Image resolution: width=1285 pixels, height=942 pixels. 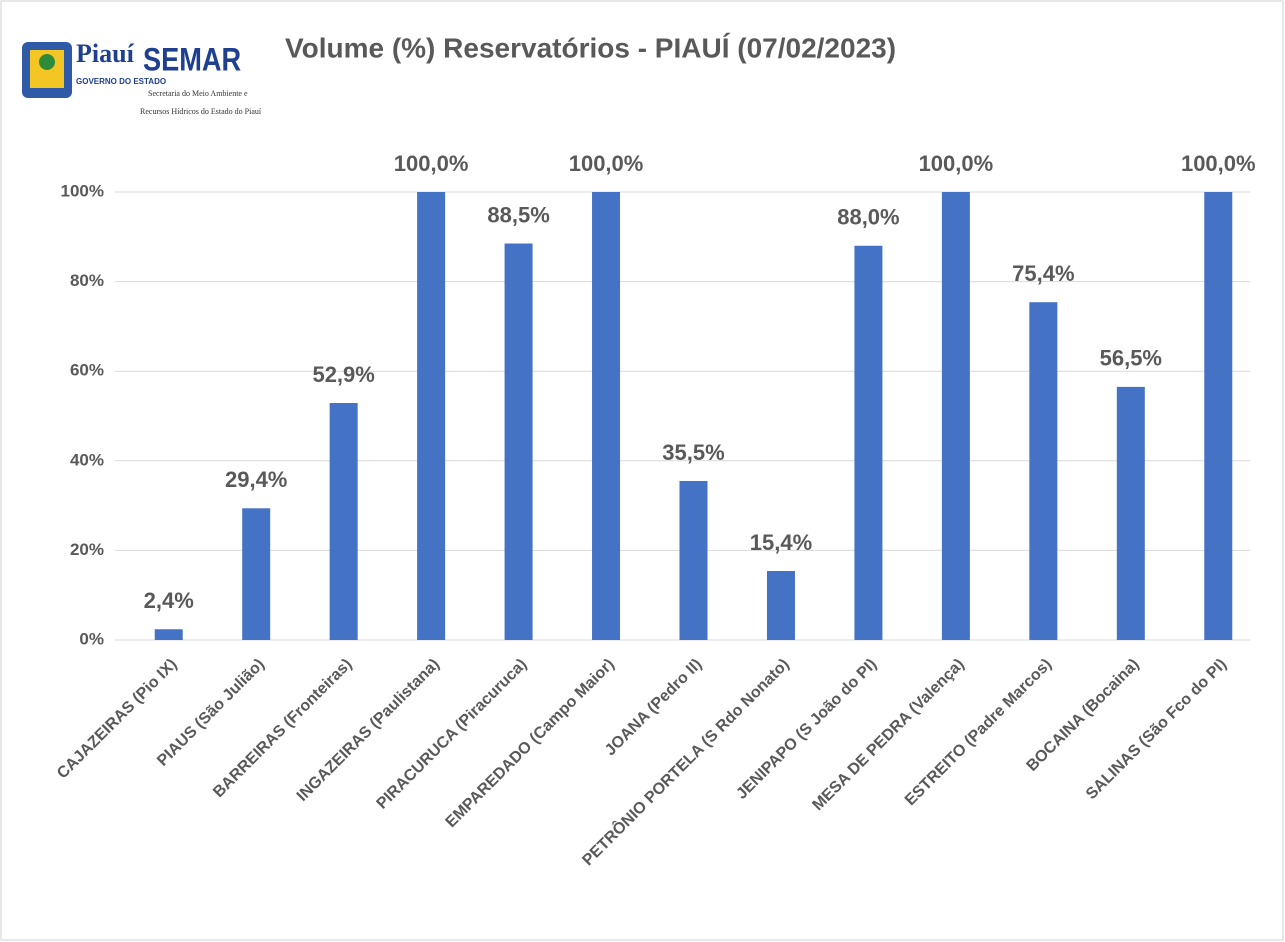 I want to click on value-label: 56,5%, so click(x=1131, y=358).